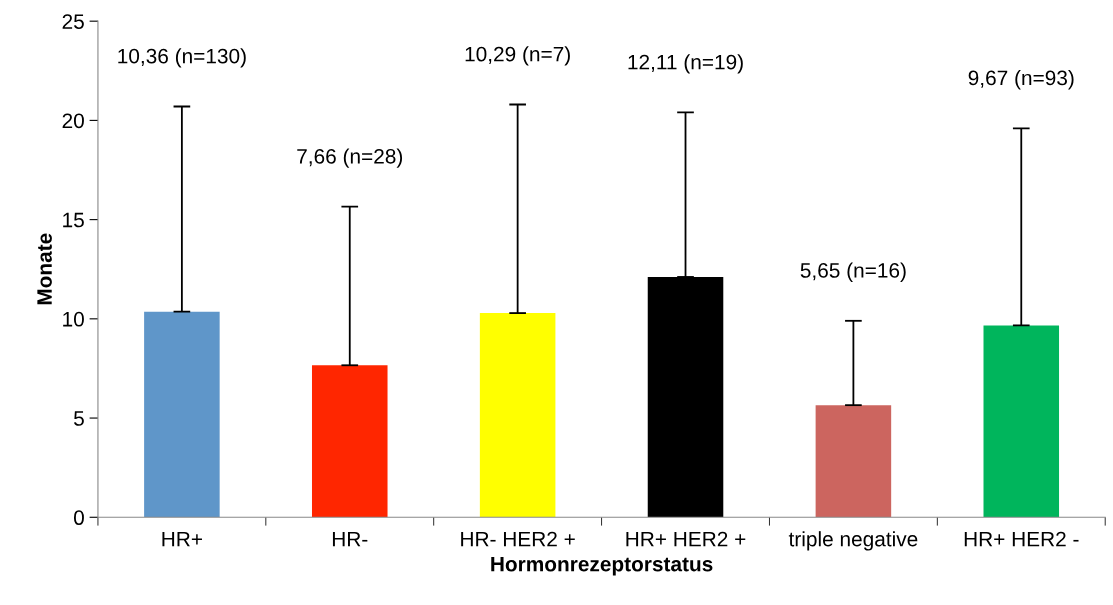 Image resolution: width=1113 pixels, height=605 pixels. Describe the element at coordinates (73, 220) in the screenshot. I see `y-tick-label: 15` at that location.